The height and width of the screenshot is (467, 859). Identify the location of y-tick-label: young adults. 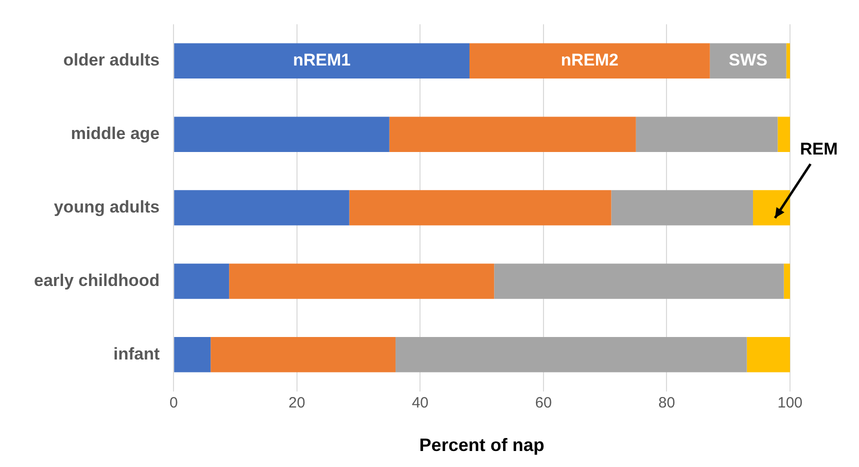
(107, 206).